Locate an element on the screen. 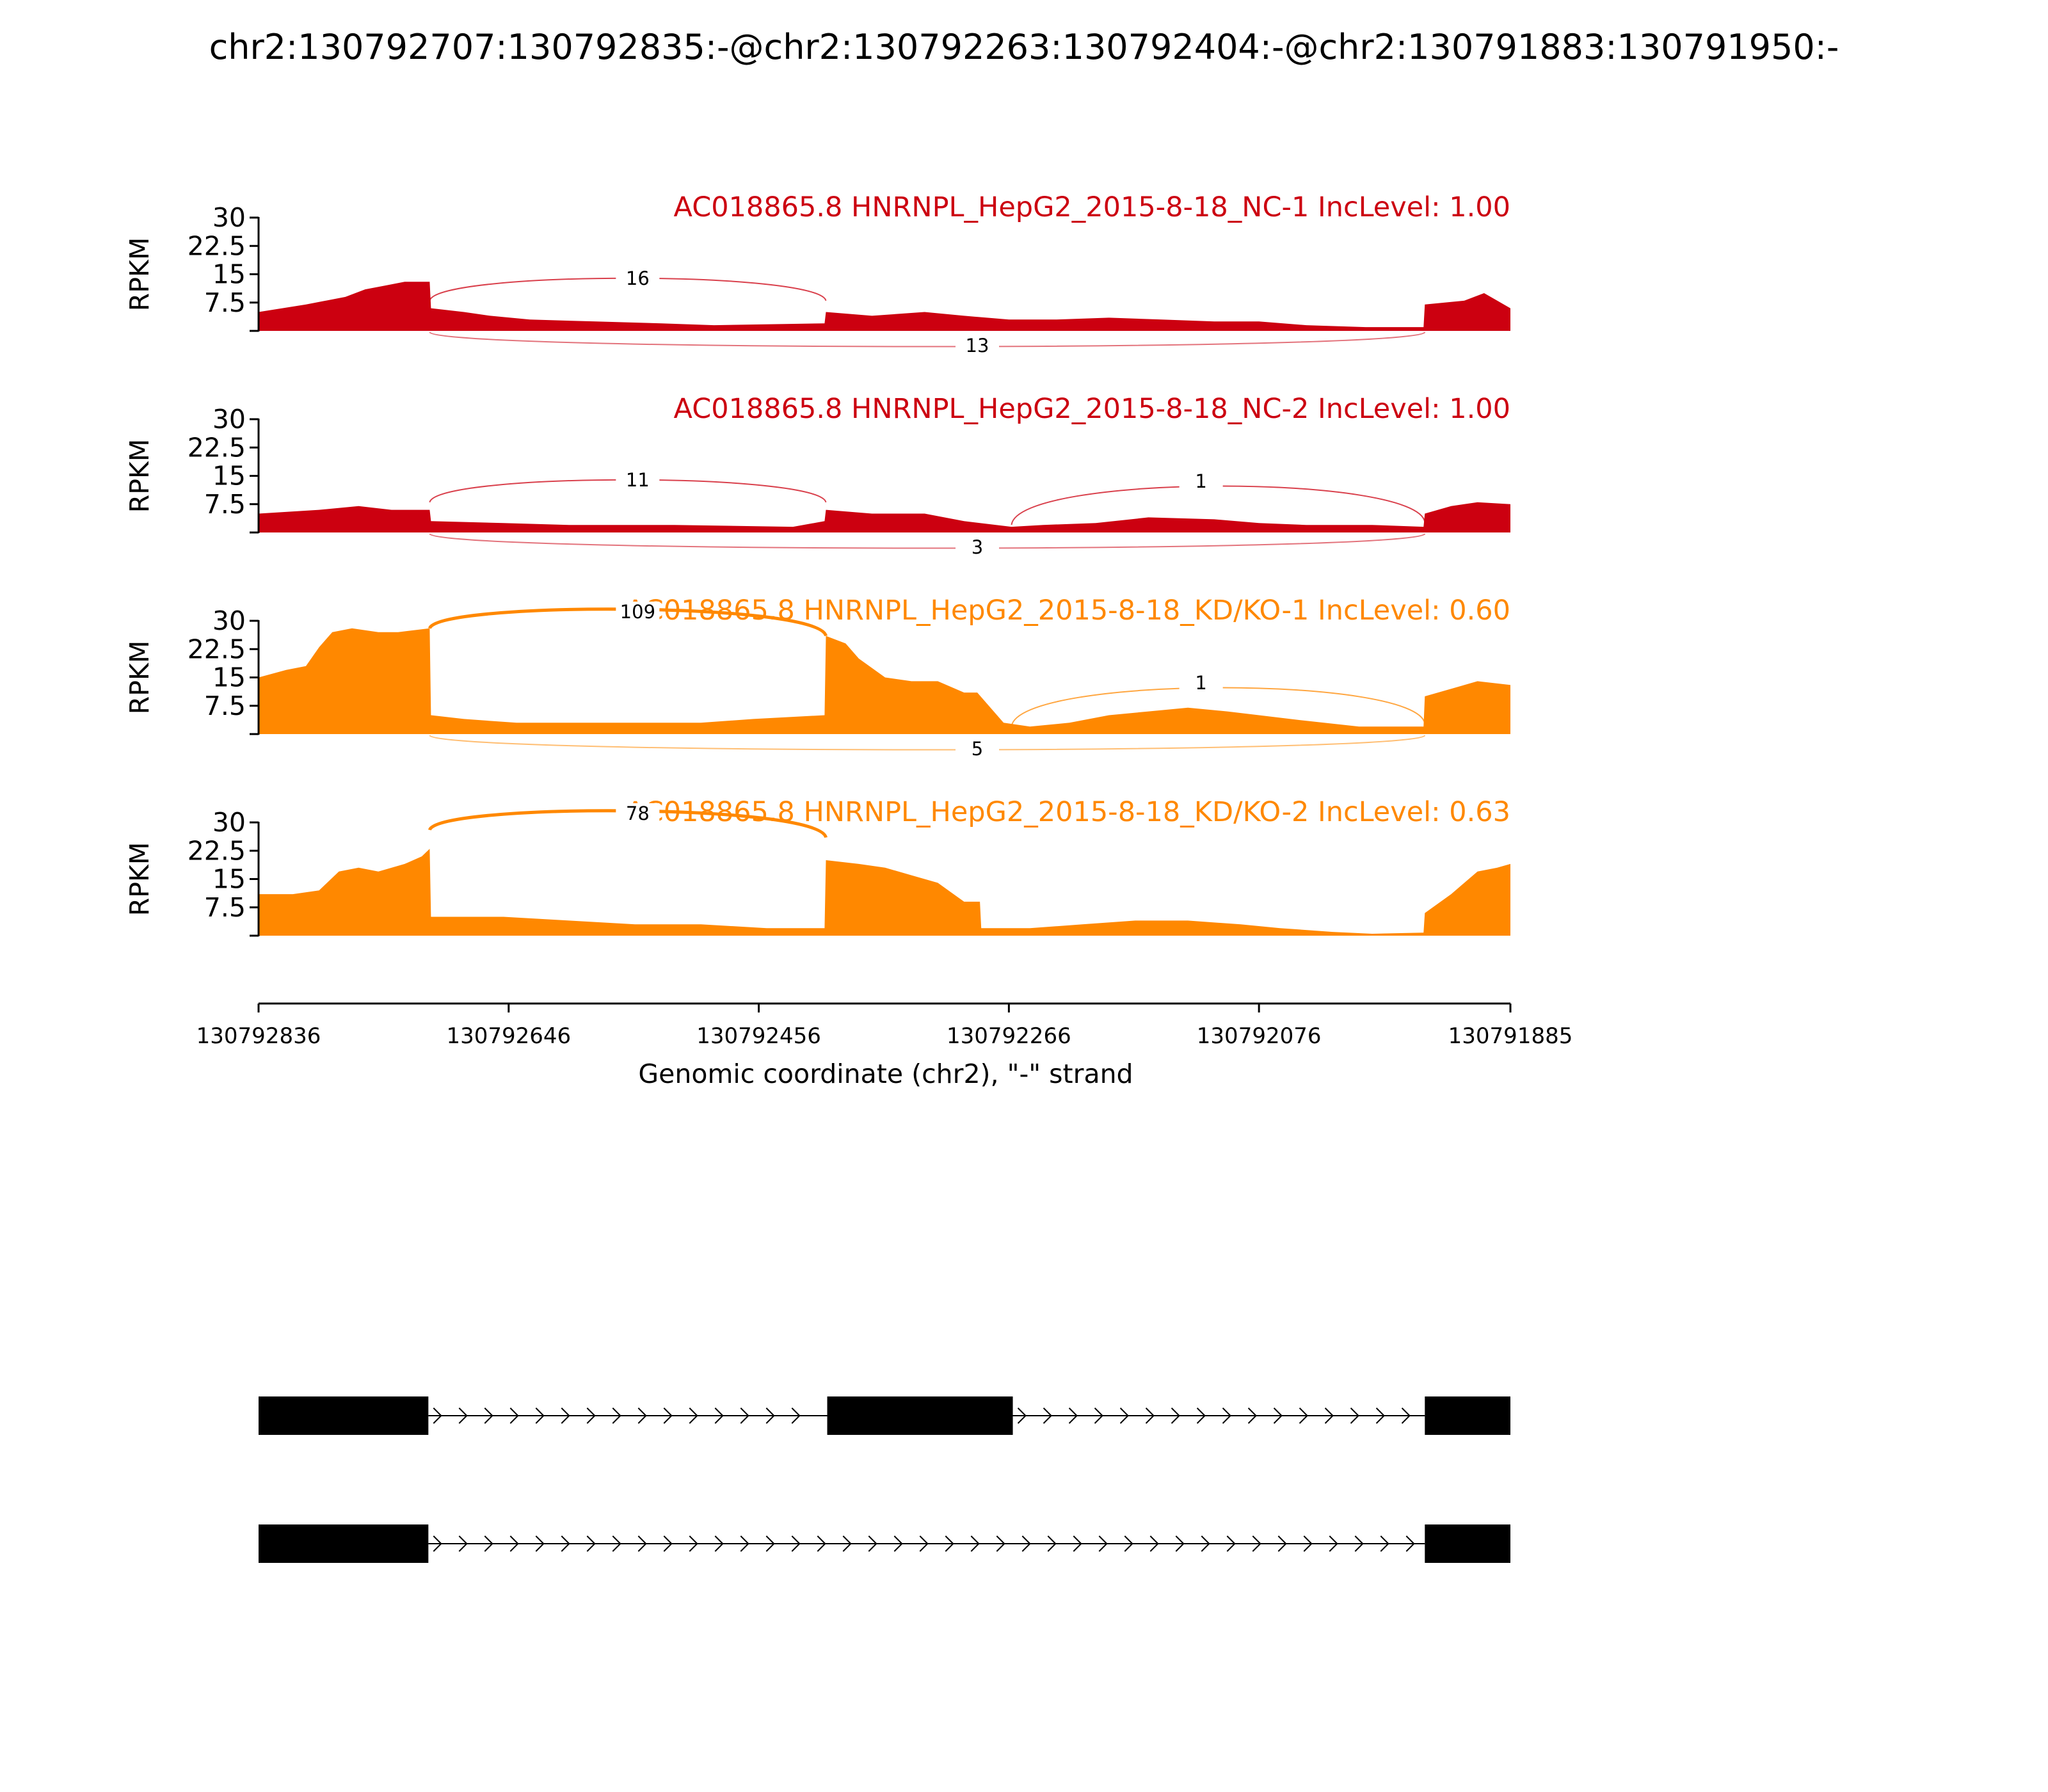 The width and height of the screenshot is (2048, 1792). x-tick-label: 130792266 is located at coordinates (1009, 1036).